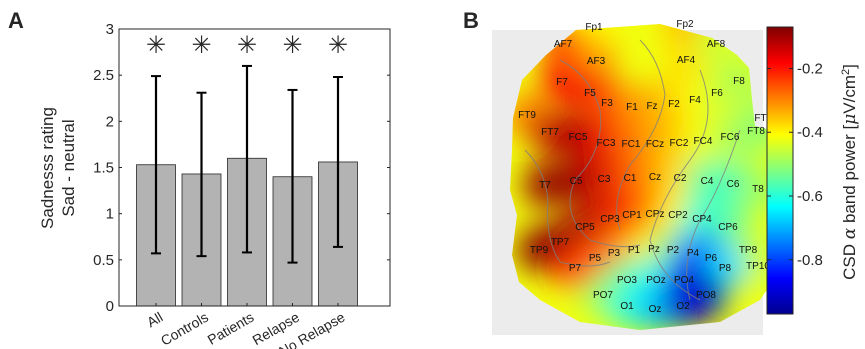 The image size is (865, 349). Describe the element at coordinates (703, 141) in the screenshot. I see `electrode-label: FC4` at that location.